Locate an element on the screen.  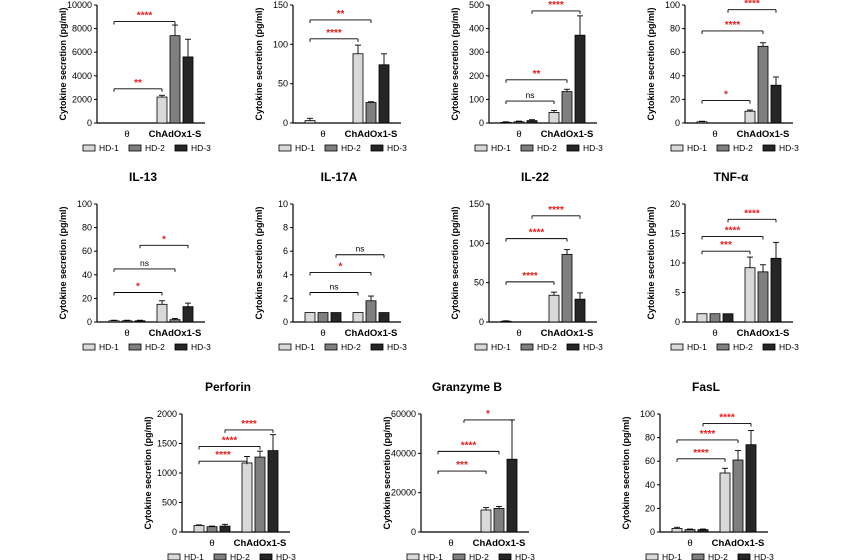
y-tick-label: 8 is located at coordinates (285, 228).